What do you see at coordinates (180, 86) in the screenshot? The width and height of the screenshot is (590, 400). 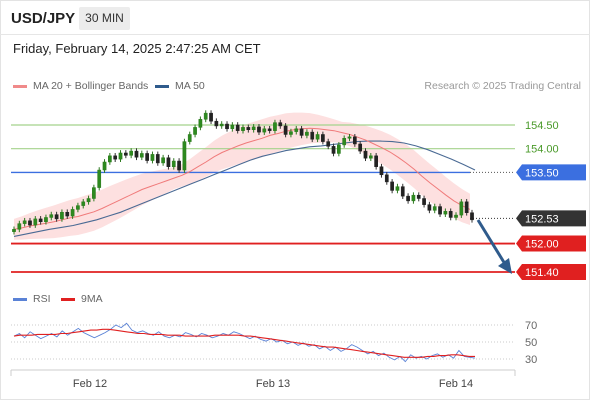 I see `legend-ma50: MA 50` at bounding box center [180, 86].